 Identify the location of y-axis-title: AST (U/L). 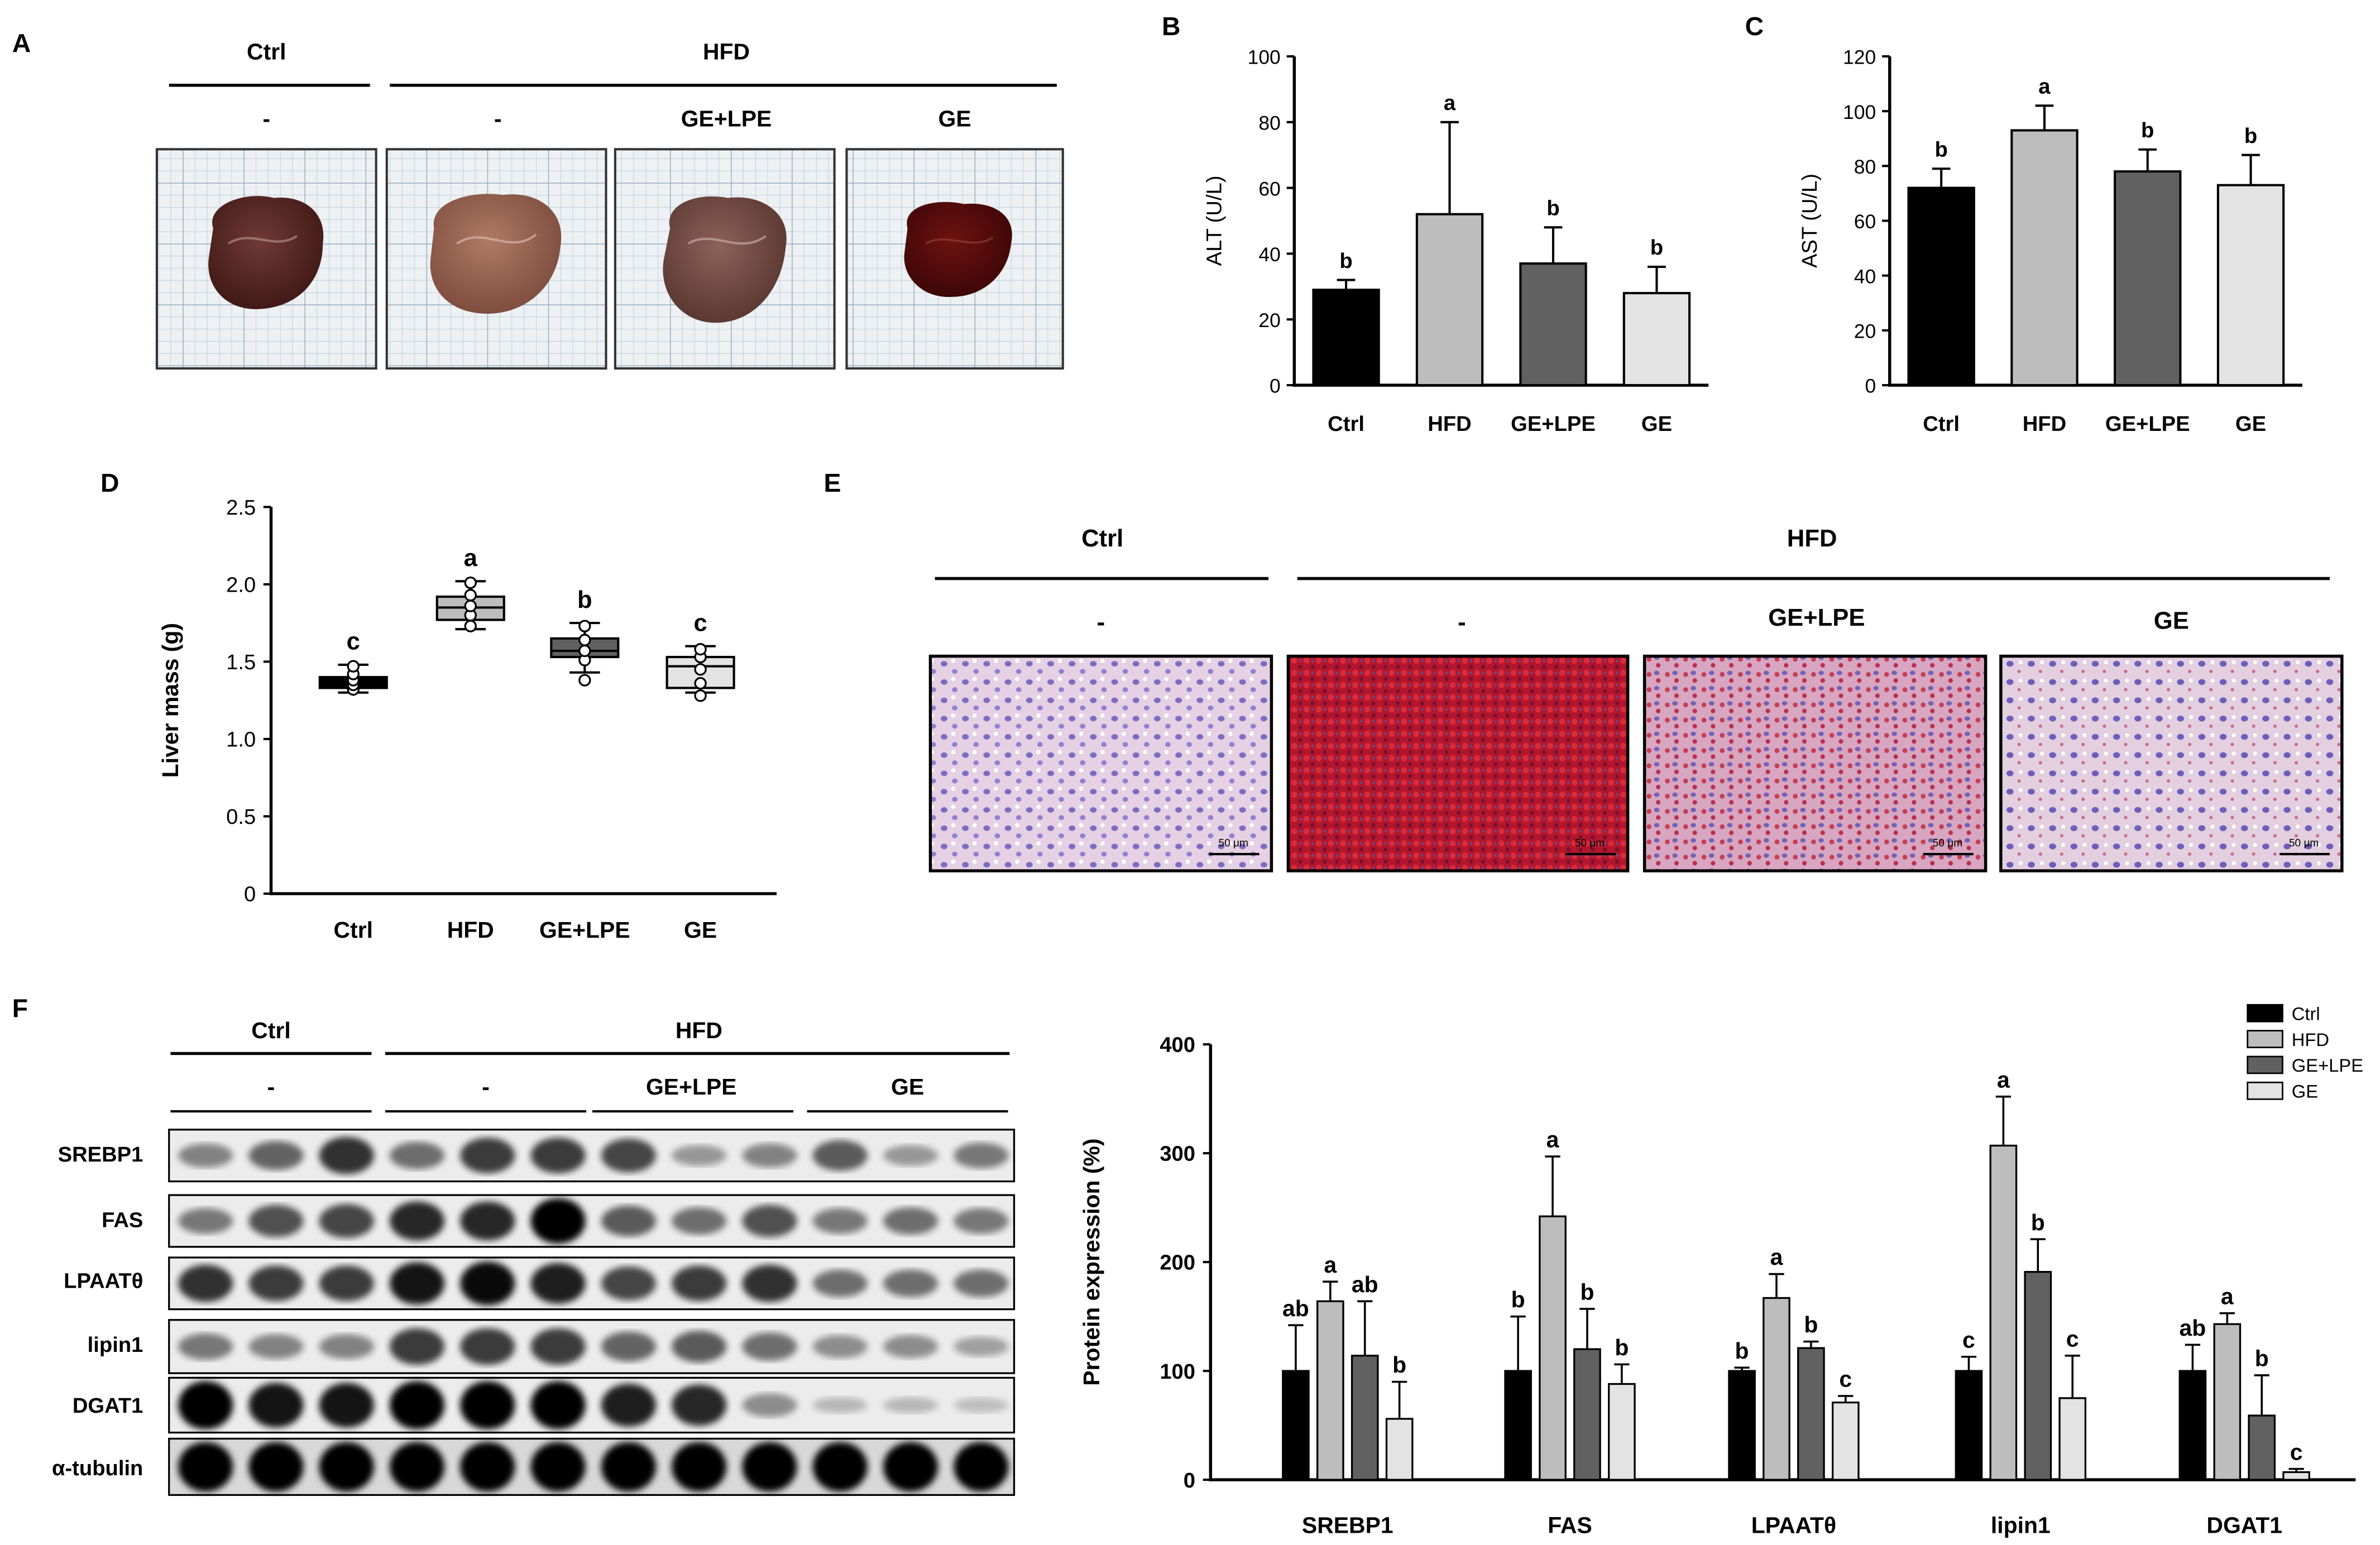
(1810, 221).